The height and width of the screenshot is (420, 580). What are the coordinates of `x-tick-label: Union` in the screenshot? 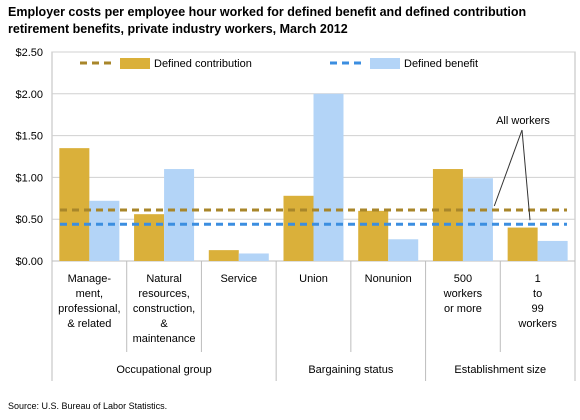 It's located at (313, 279).